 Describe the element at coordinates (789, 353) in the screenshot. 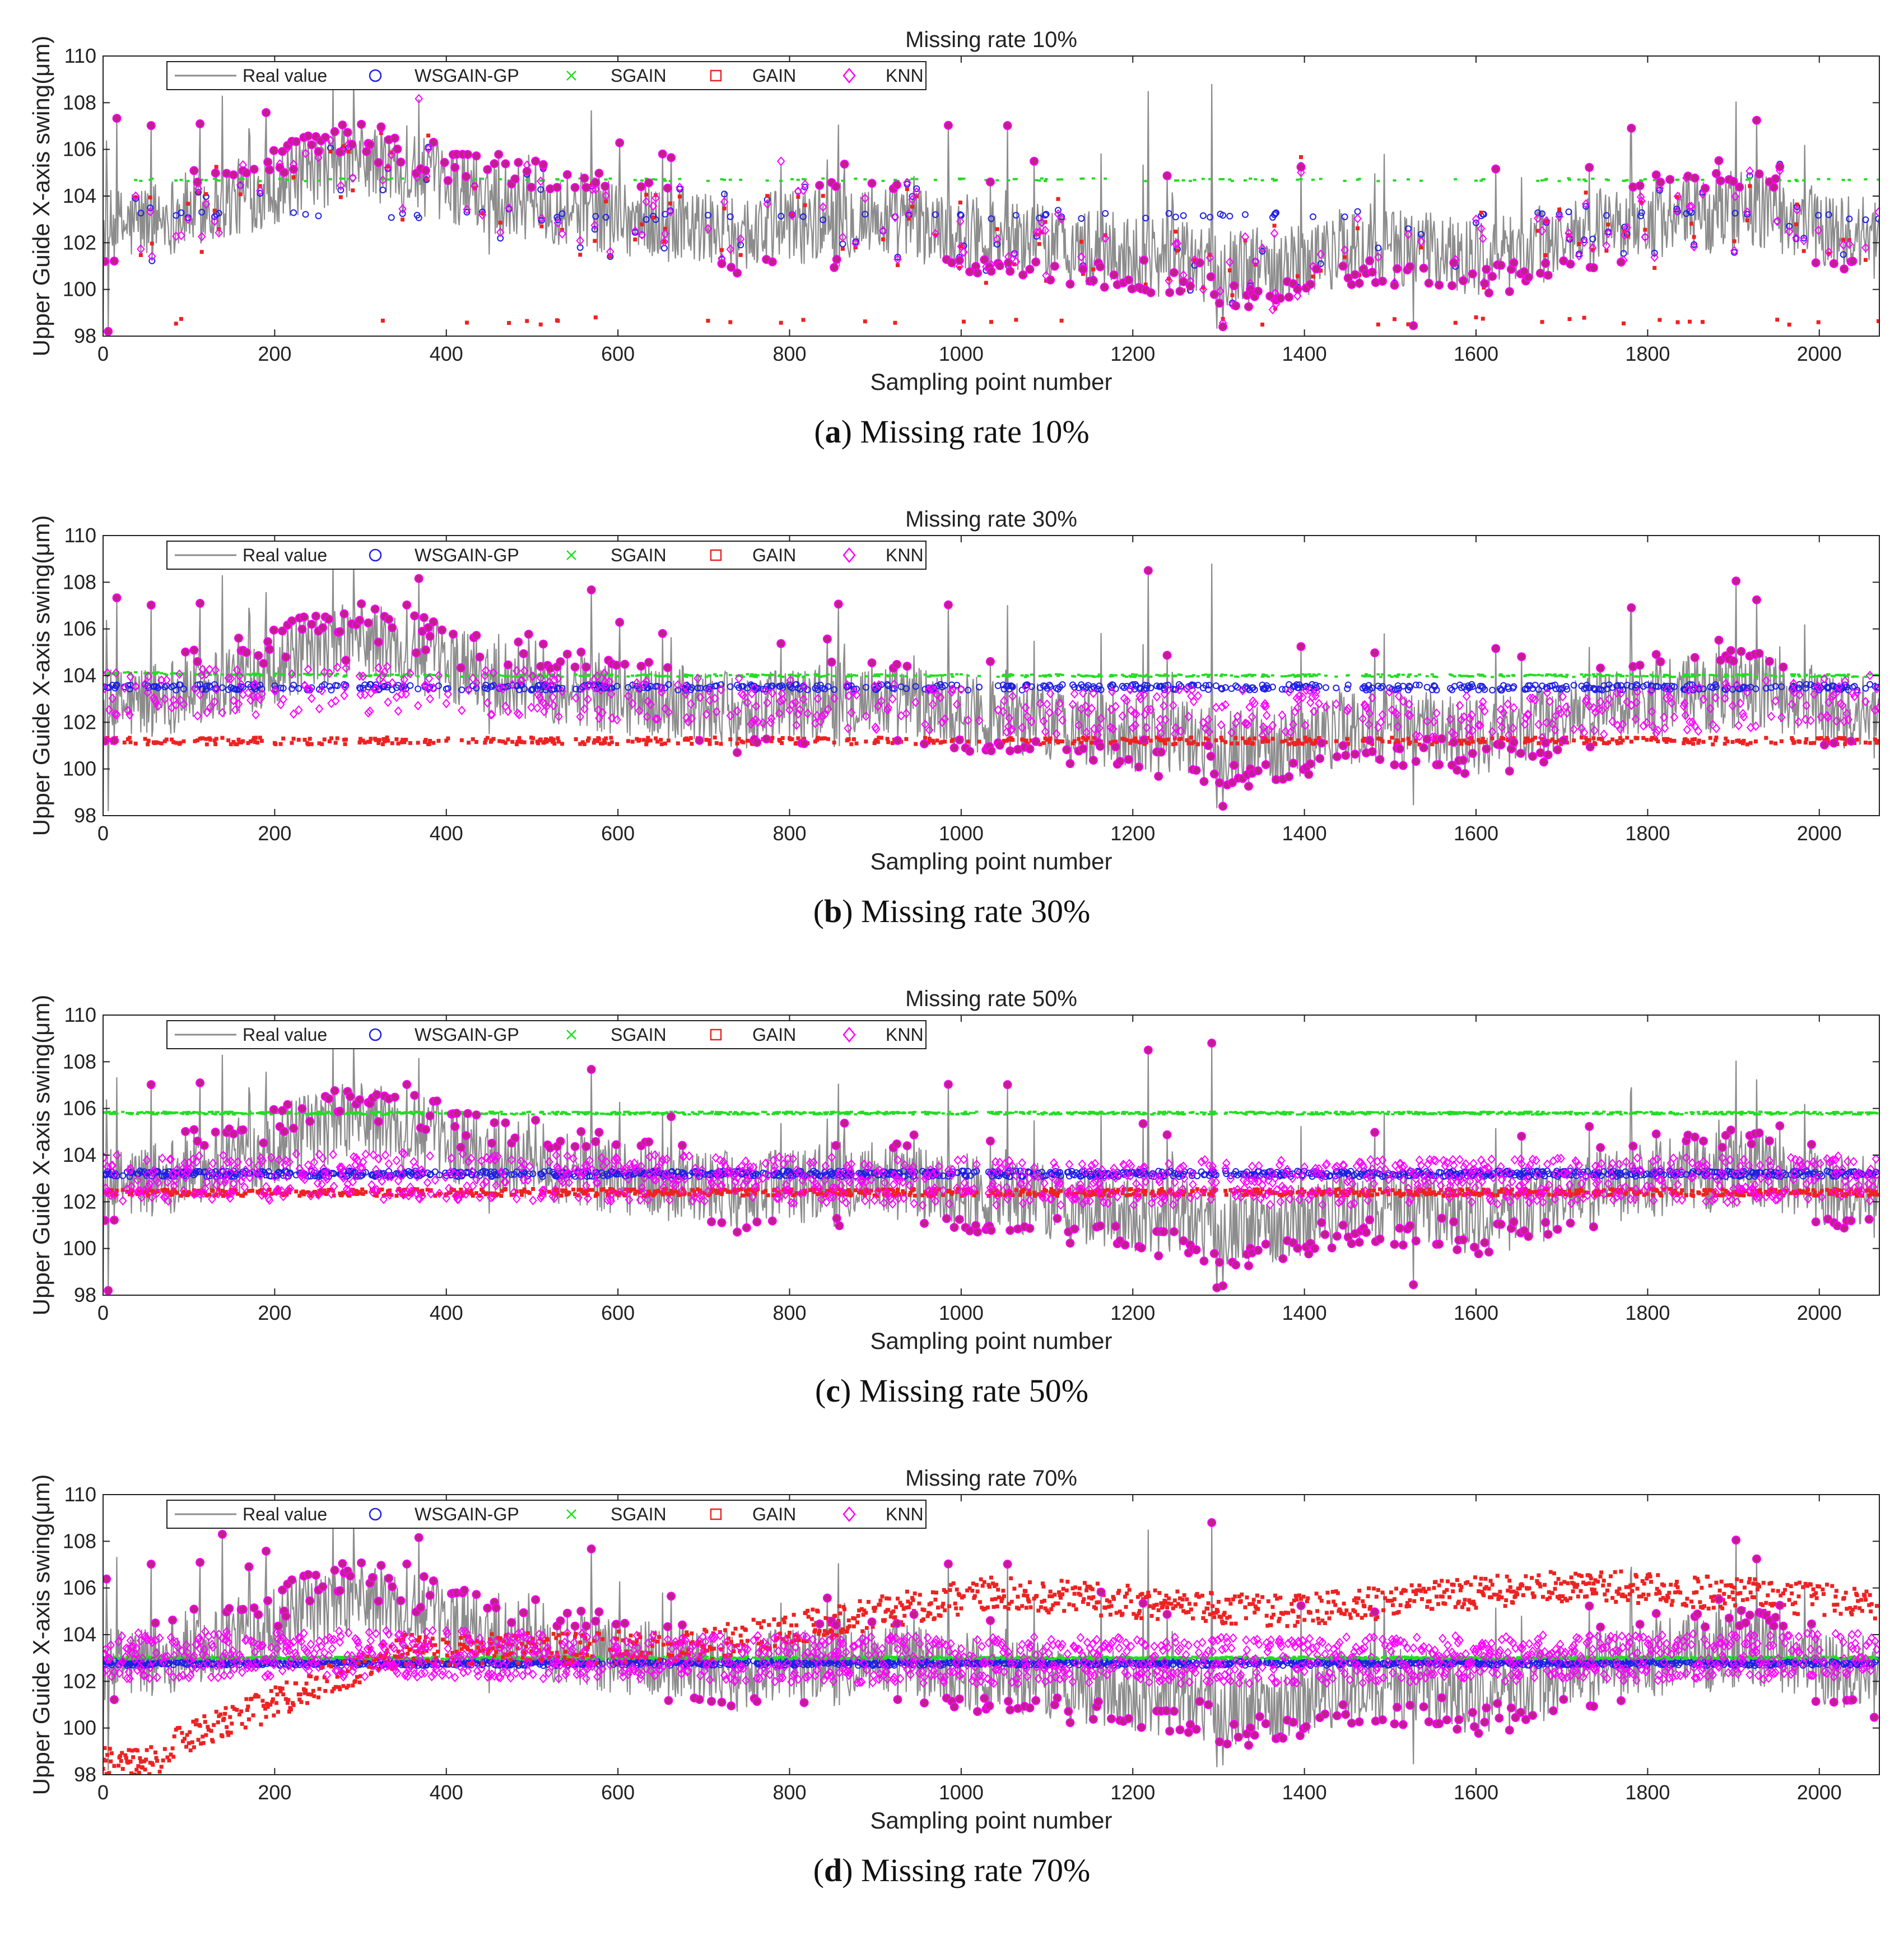

I see `x-tick-label: 800` at that location.